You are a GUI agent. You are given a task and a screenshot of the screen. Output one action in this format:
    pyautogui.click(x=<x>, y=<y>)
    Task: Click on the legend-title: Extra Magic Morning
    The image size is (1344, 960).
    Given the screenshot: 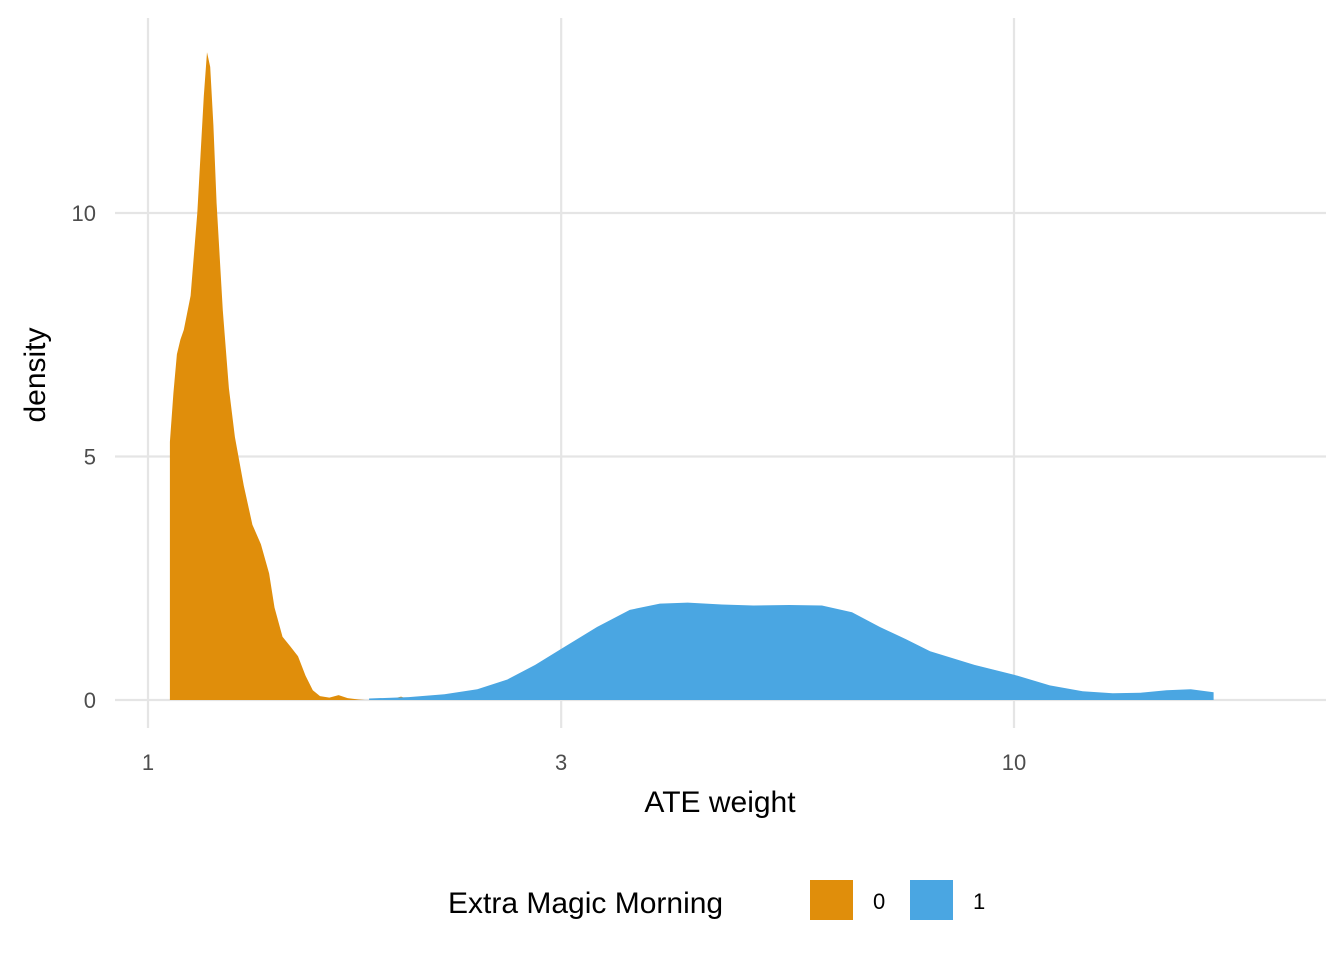 What is the action you would take?
    pyautogui.click(x=585, y=903)
    